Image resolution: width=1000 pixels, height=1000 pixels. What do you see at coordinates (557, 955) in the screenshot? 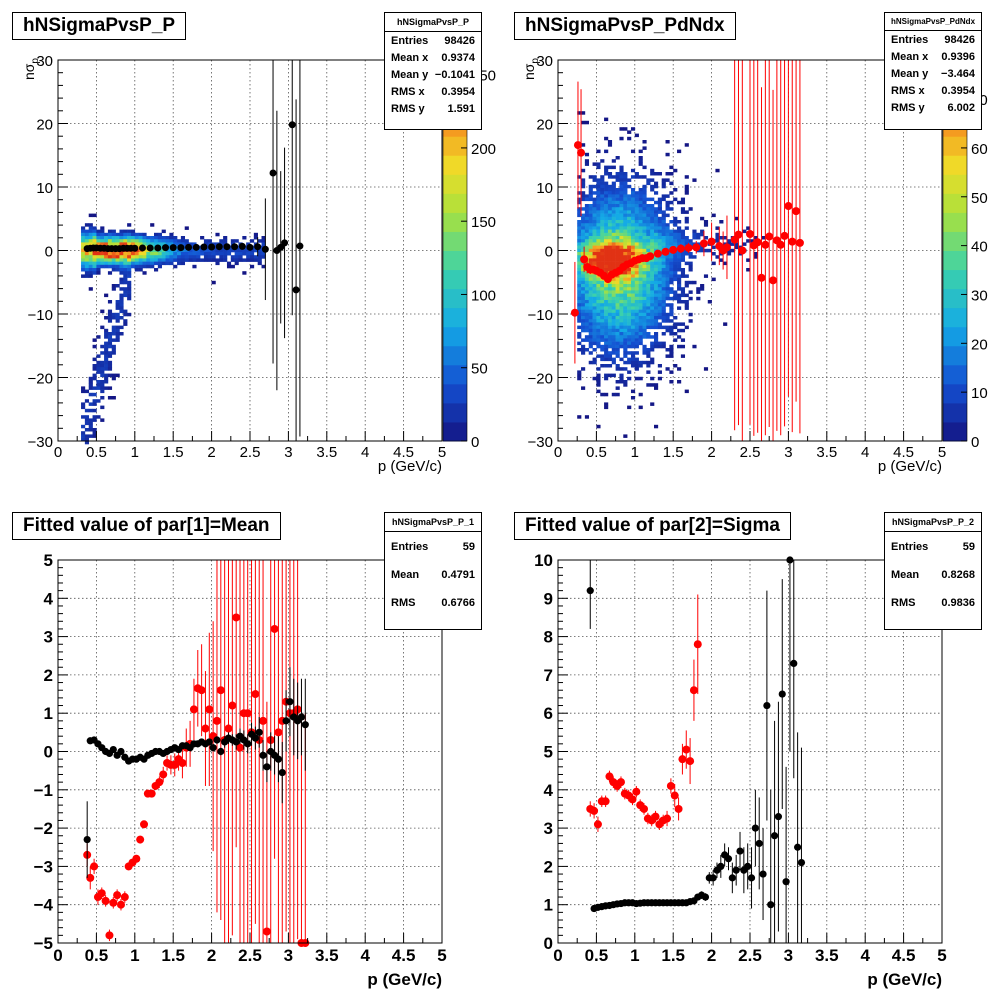
I see `x-tick-label: 0` at bounding box center [557, 955].